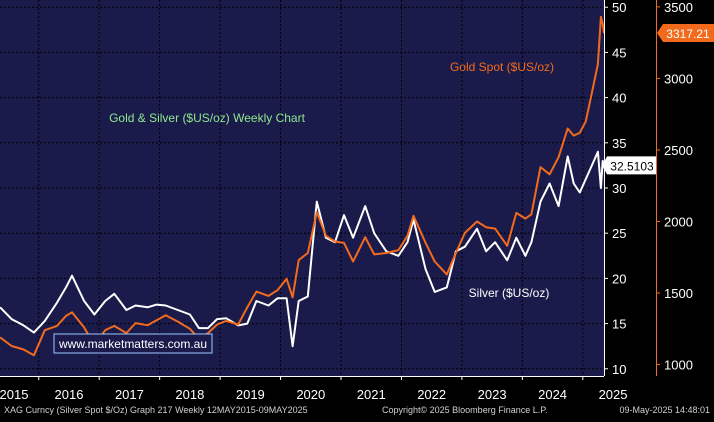 Image resolution: width=714 pixels, height=422 pixels. I want to click on gold-tick-label: 2000, so click(678, 221).